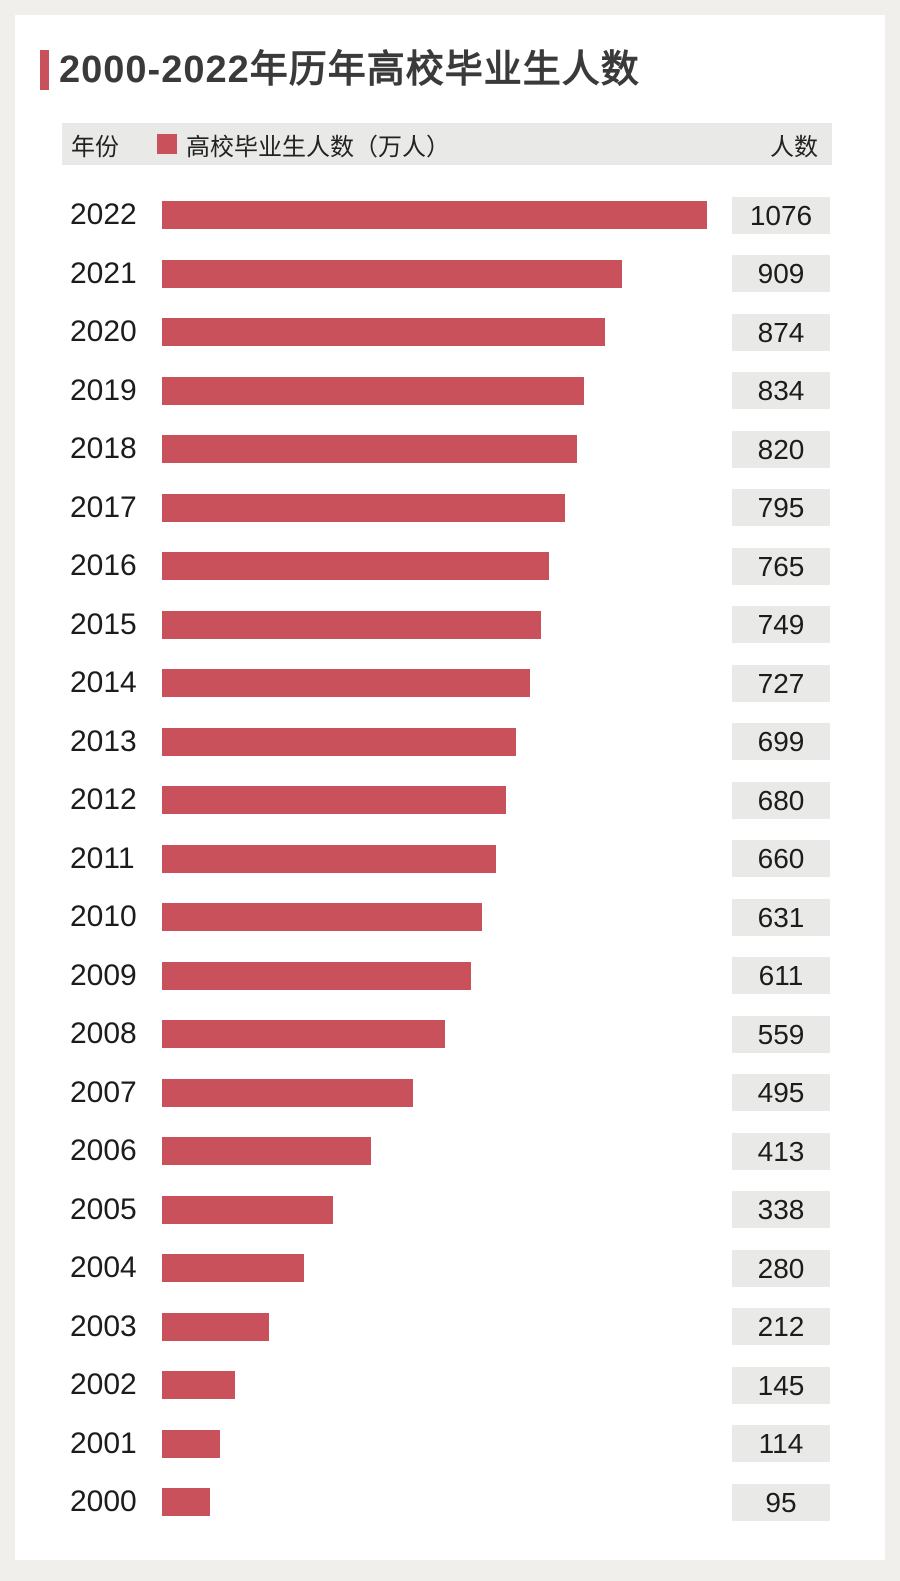  Describe the element at coordinates (781, 508) in the screenshot. I see `value-label: 795` at that location.